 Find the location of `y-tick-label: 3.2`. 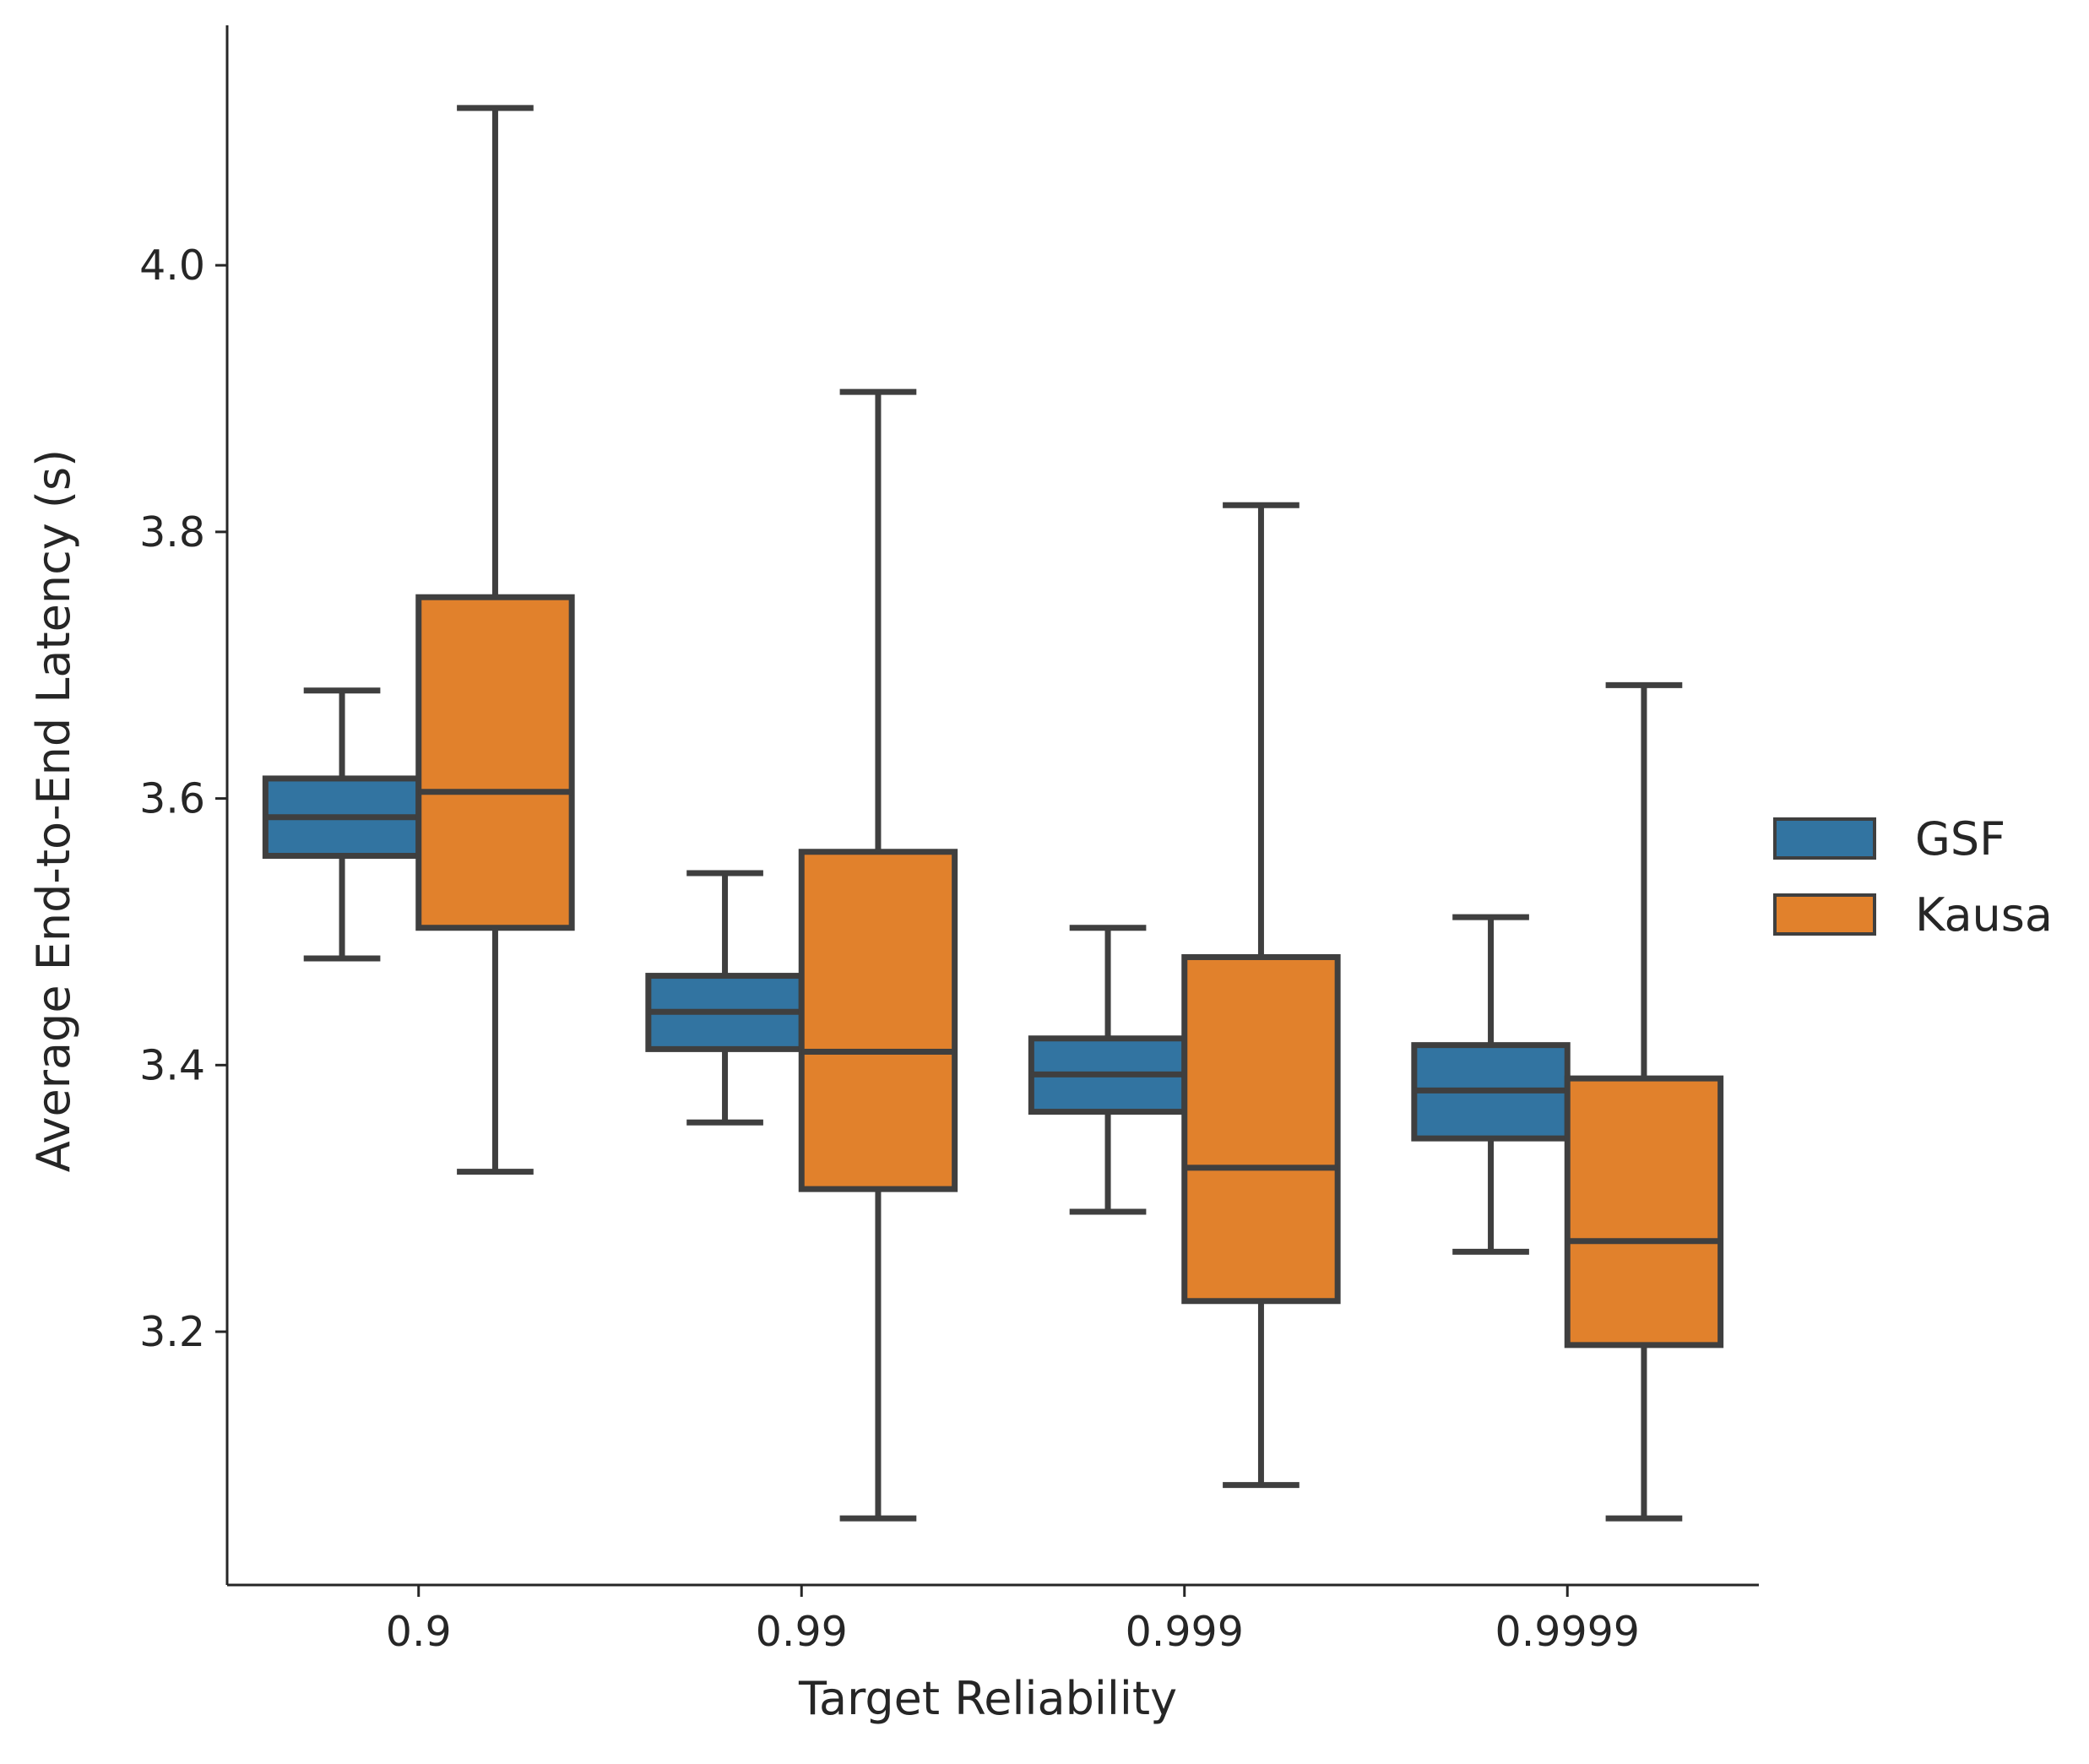

y-tick-label: 3.2 is located at coordinates (172, 1332).